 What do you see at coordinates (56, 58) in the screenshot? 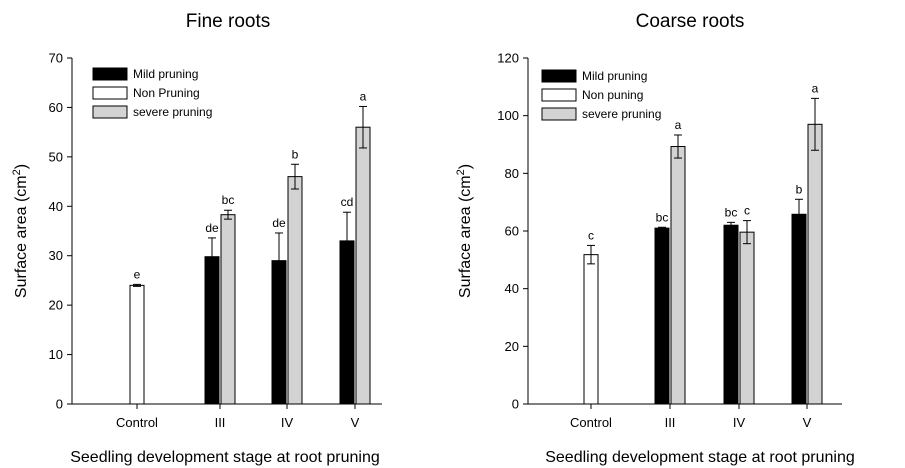
I see `y-tick-label: 70` at bounding box center [56, 58].